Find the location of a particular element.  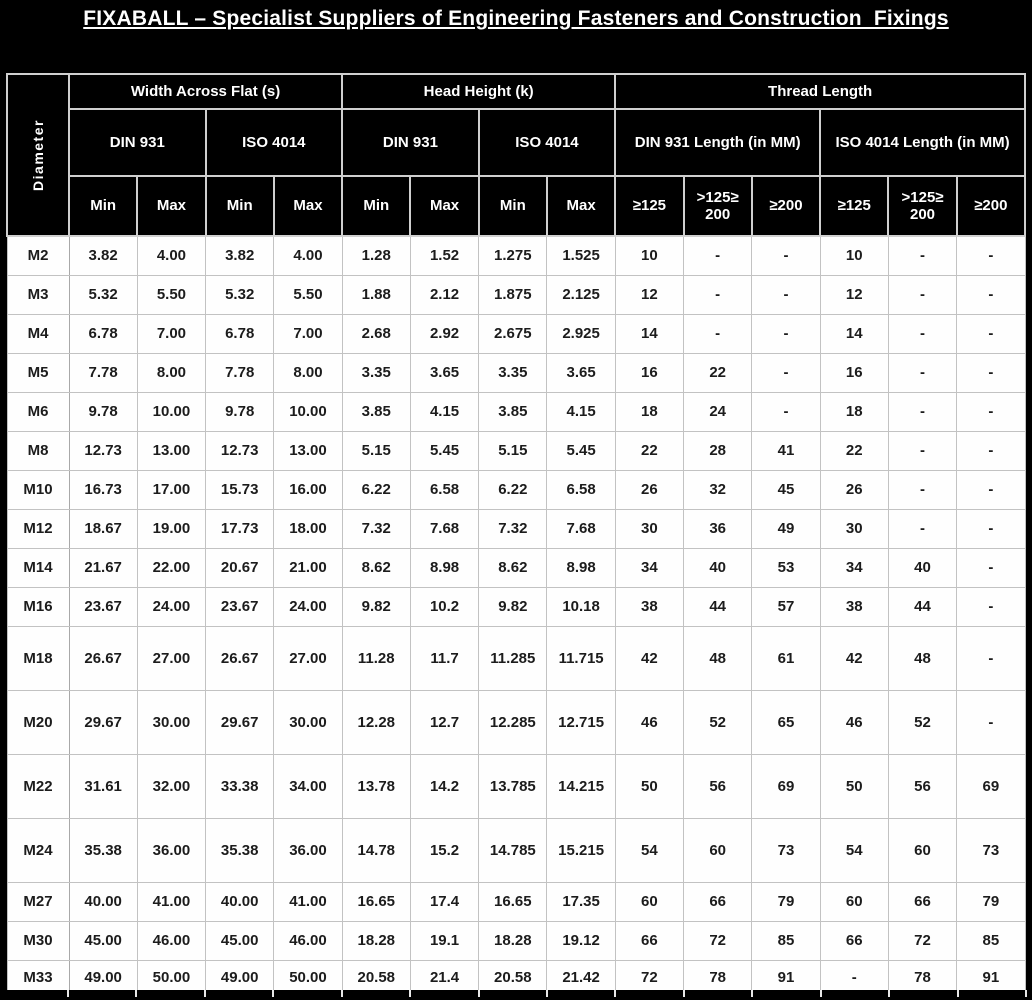

cell: 10.2 is located at coordinates (444, 606).